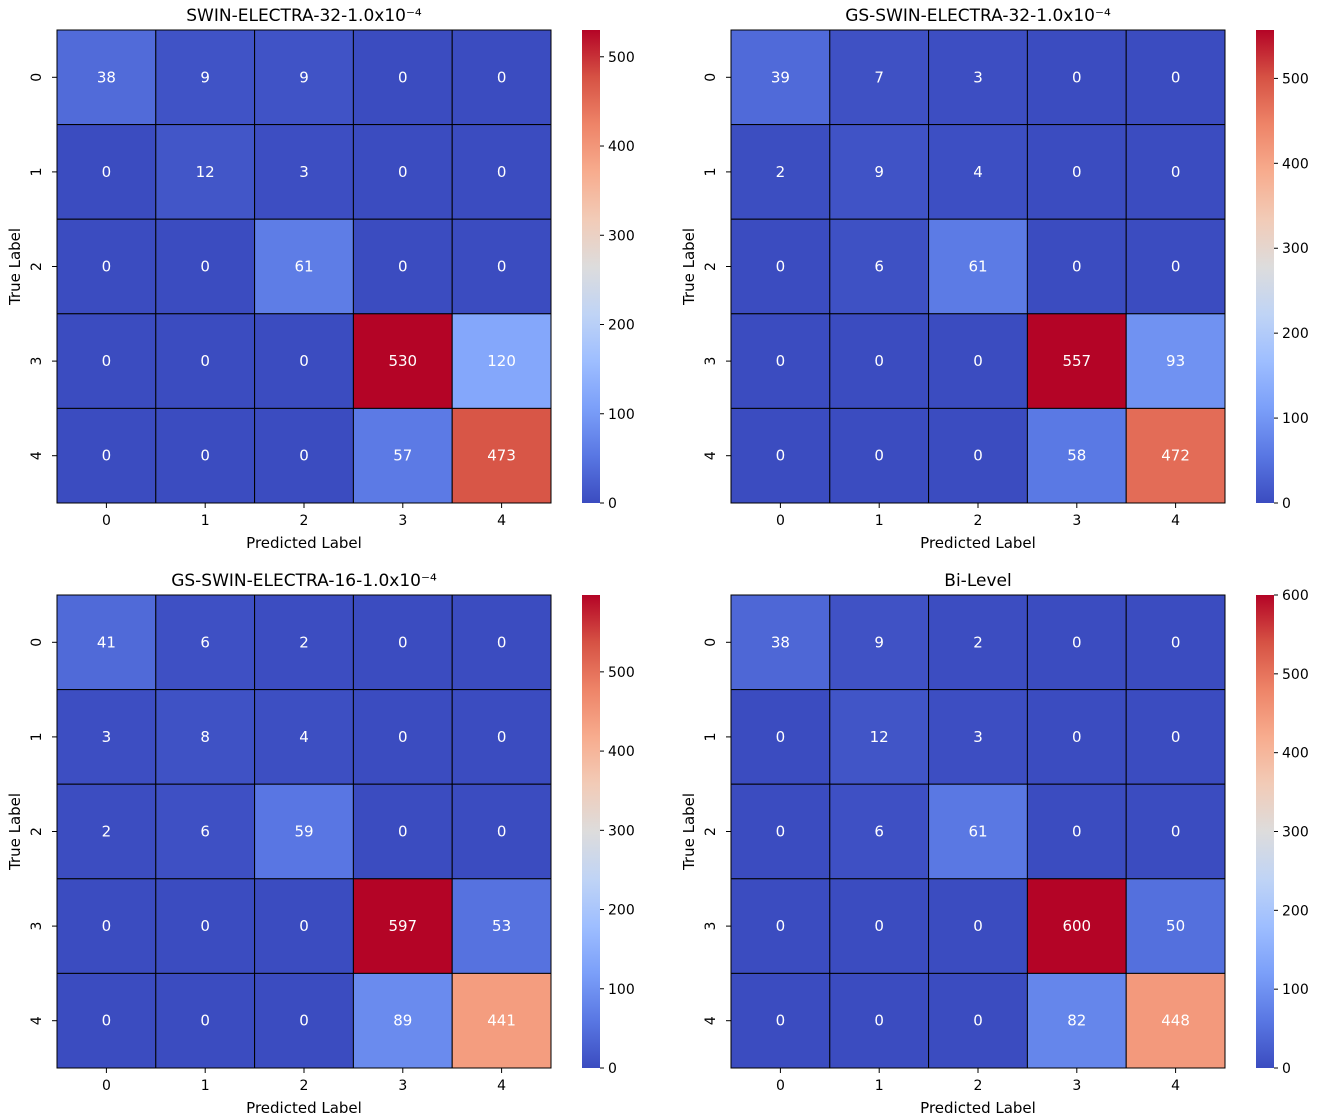  Describe the element at coordinates (37, 736) in the screenshot. I see `y-tick-label: 1` at that location.